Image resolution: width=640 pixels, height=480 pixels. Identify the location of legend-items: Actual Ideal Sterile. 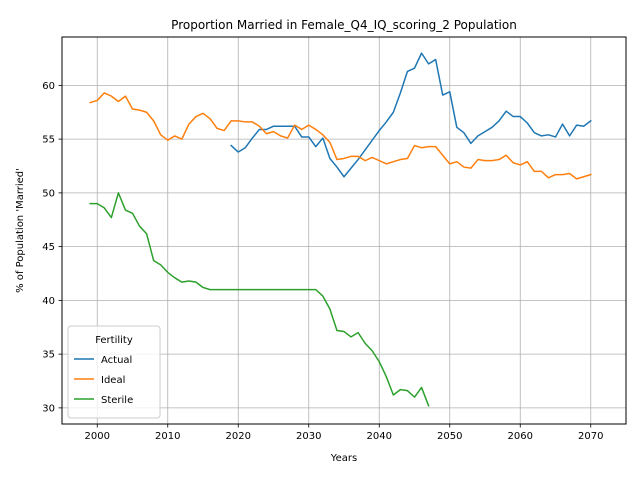
(103, 380).